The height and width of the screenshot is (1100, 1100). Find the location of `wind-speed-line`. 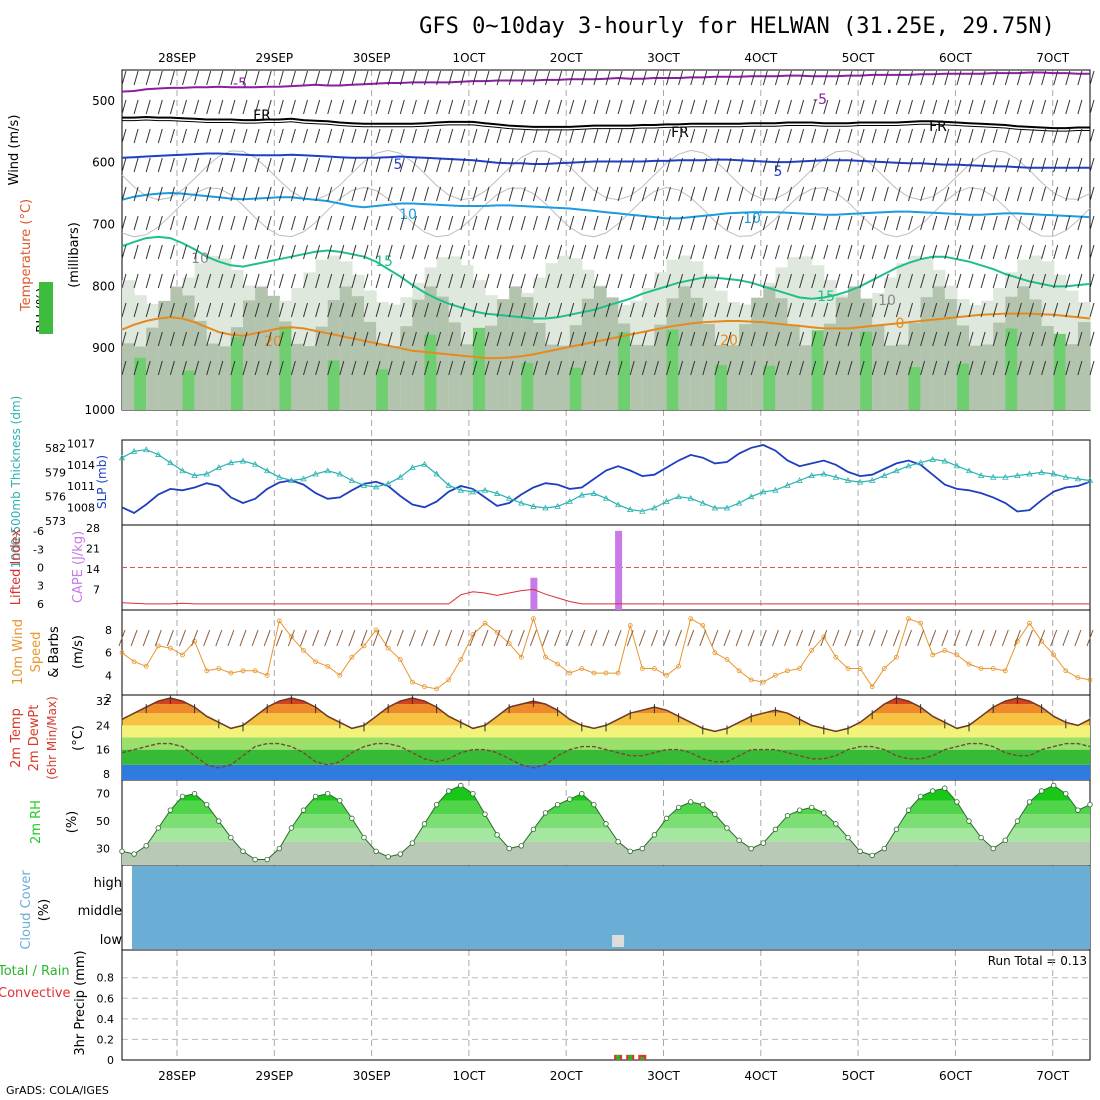

wind-speed-line is located at coordinates (606, 653).